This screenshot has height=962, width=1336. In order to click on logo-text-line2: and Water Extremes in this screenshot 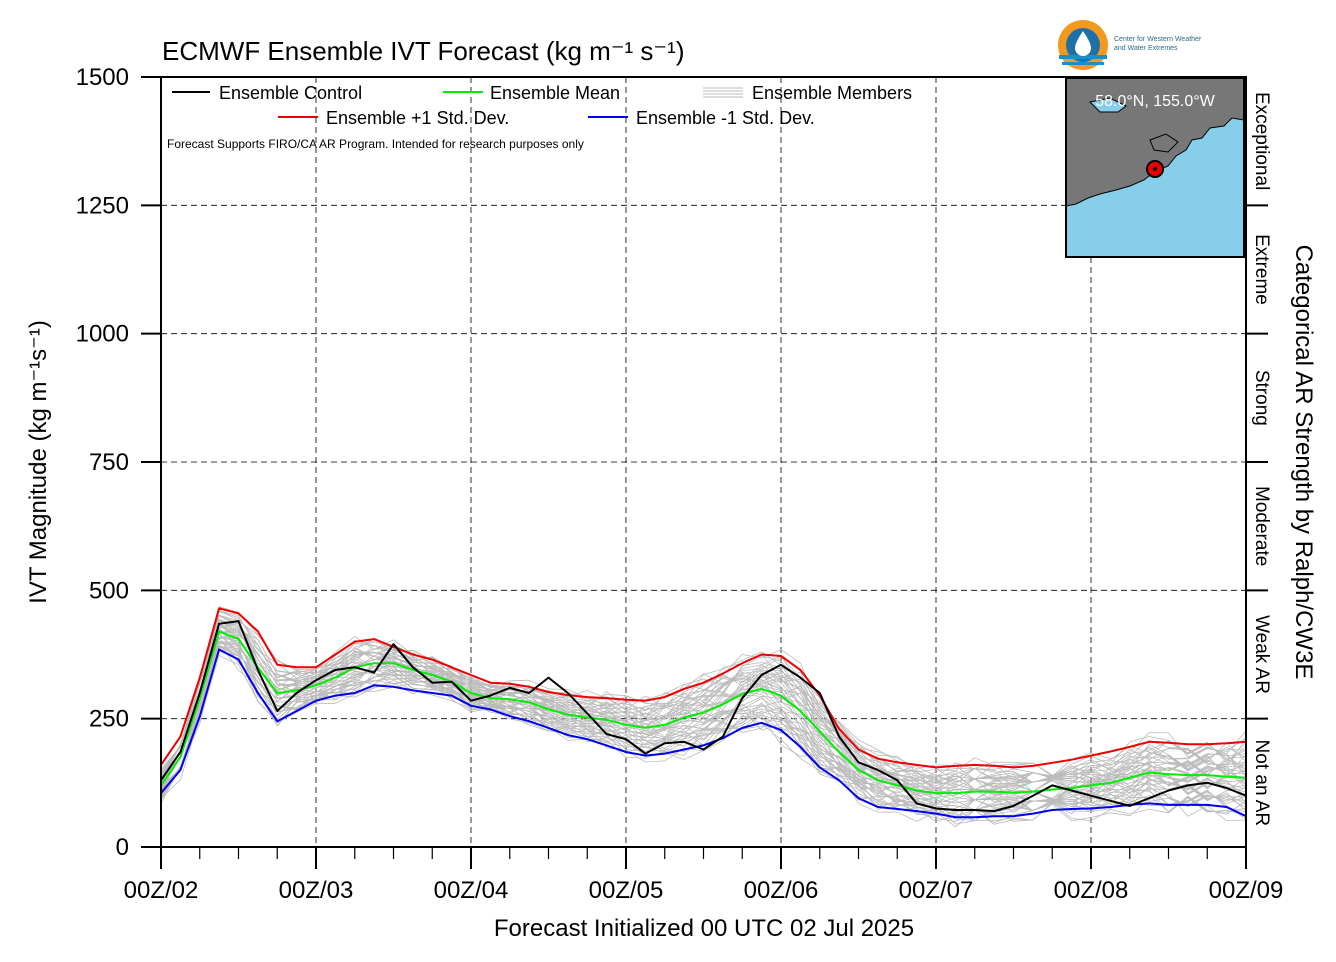, I will do `click(1146, 48)`.